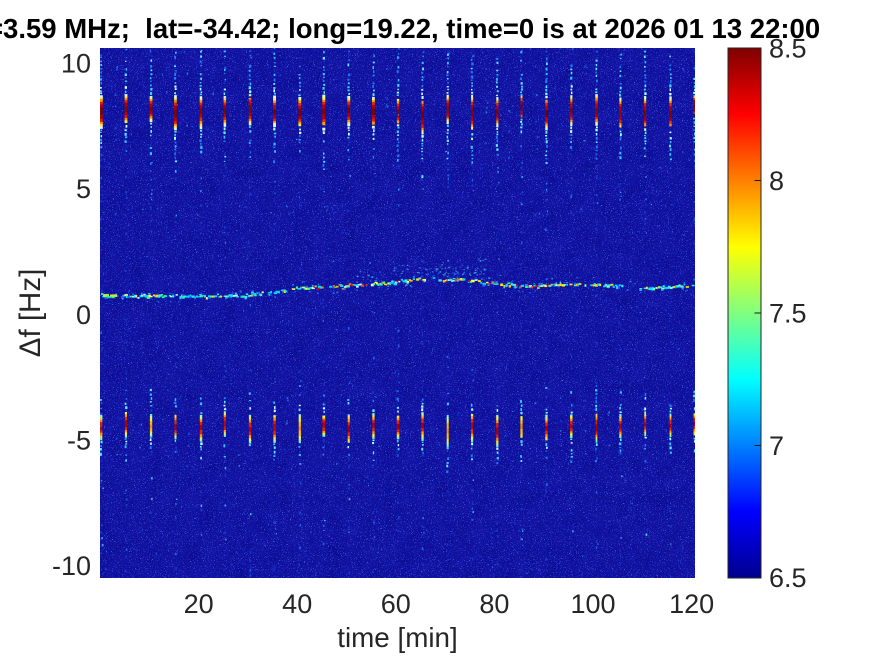 The width and height of the screenshot is (875, 656). I want to click on svg-text: 7.5, so click(788, 314).